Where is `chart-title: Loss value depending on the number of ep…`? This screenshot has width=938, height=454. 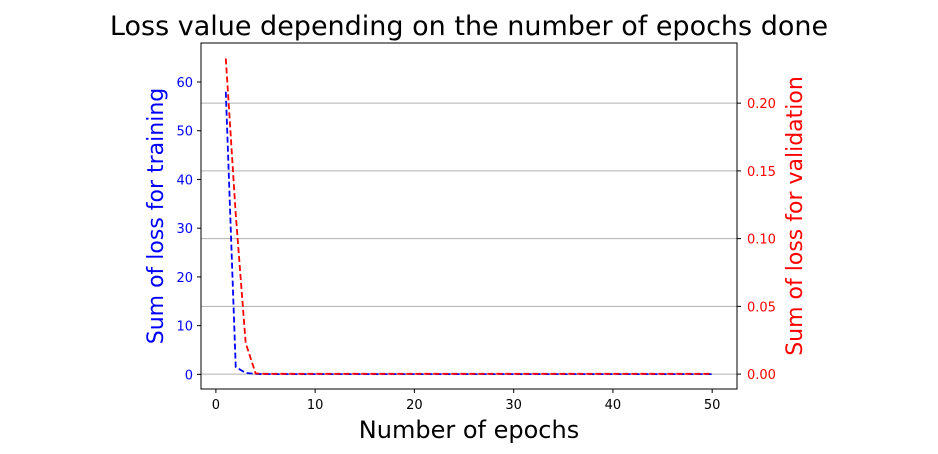 chart-title: Loss value depending on the number of ep… is located at coordinates (469, 26).